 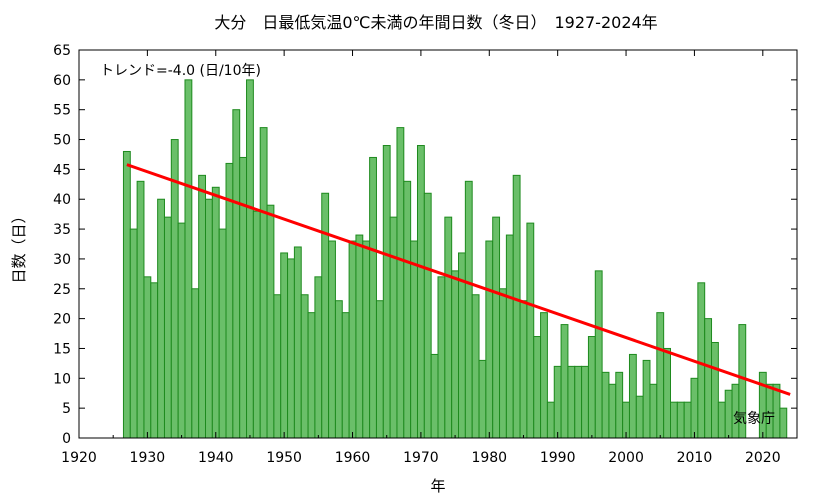 I want to click on bar-1998, so click(x=612, y=411).